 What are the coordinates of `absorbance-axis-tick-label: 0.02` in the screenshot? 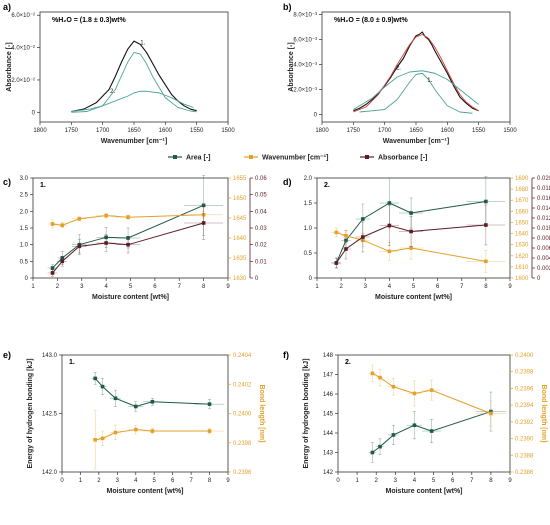 It's located at (261, 246).